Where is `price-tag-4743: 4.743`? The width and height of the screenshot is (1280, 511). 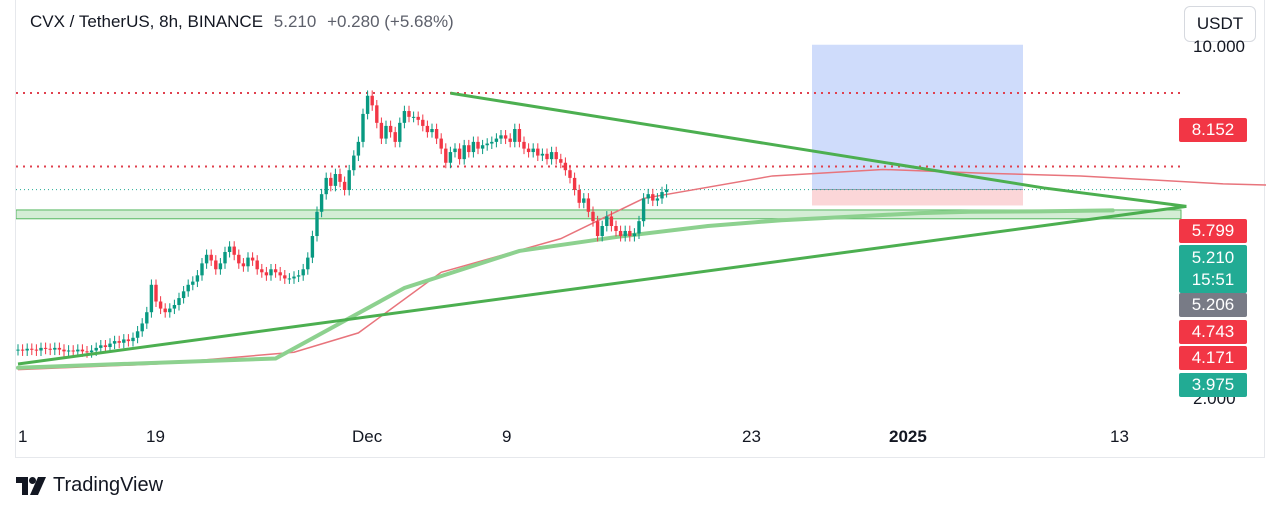
price-tag-4743: 4.743 is located at coordinates (1213, 332).